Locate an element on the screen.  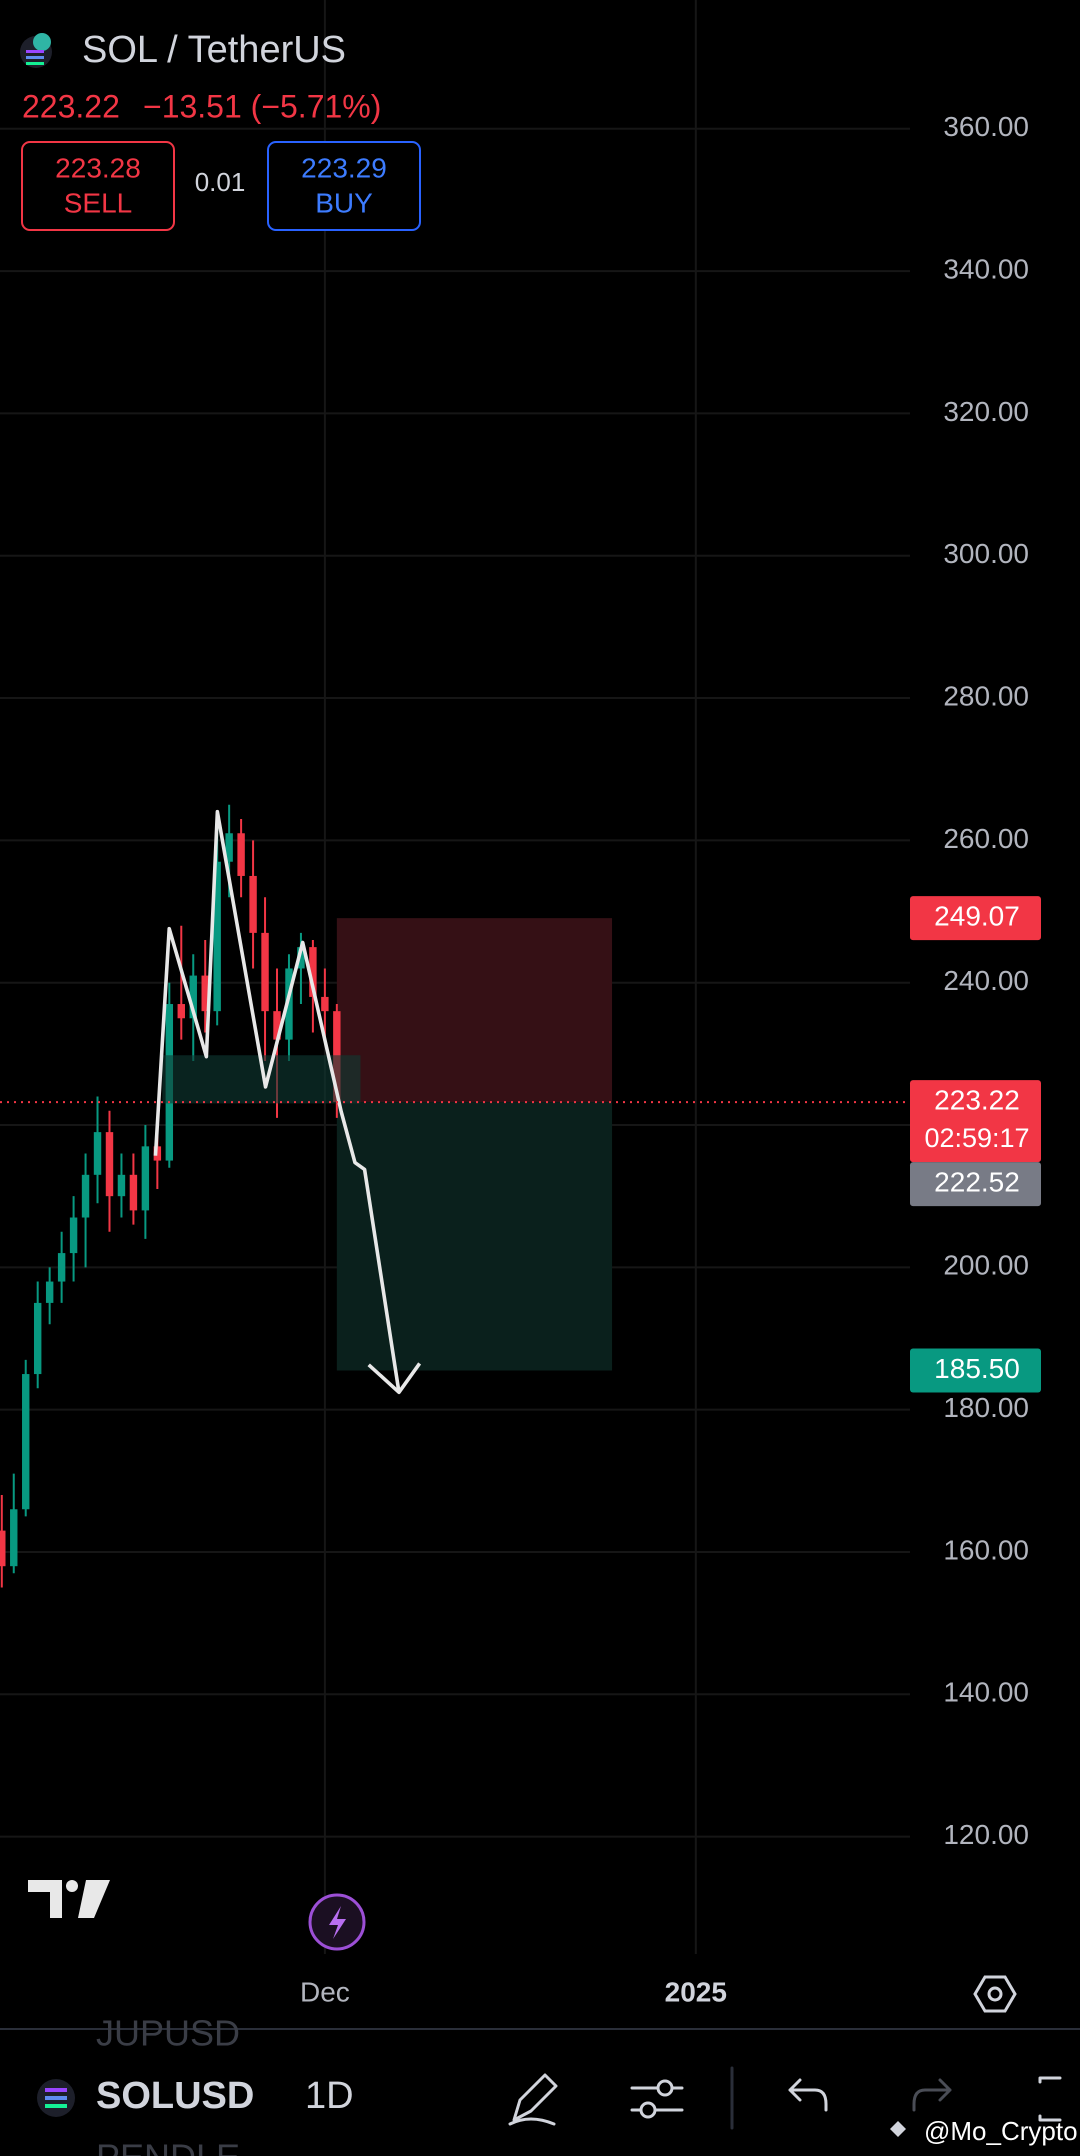
price-badge-label: 185.50 is located at coordinates (977, 1368).